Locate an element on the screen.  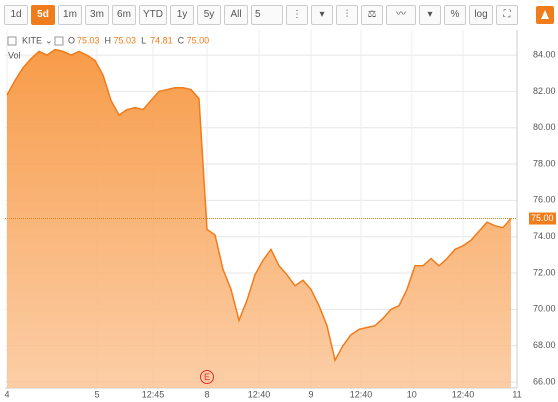
y-tick-label: 82.00 is located at coordinates (544, 91).